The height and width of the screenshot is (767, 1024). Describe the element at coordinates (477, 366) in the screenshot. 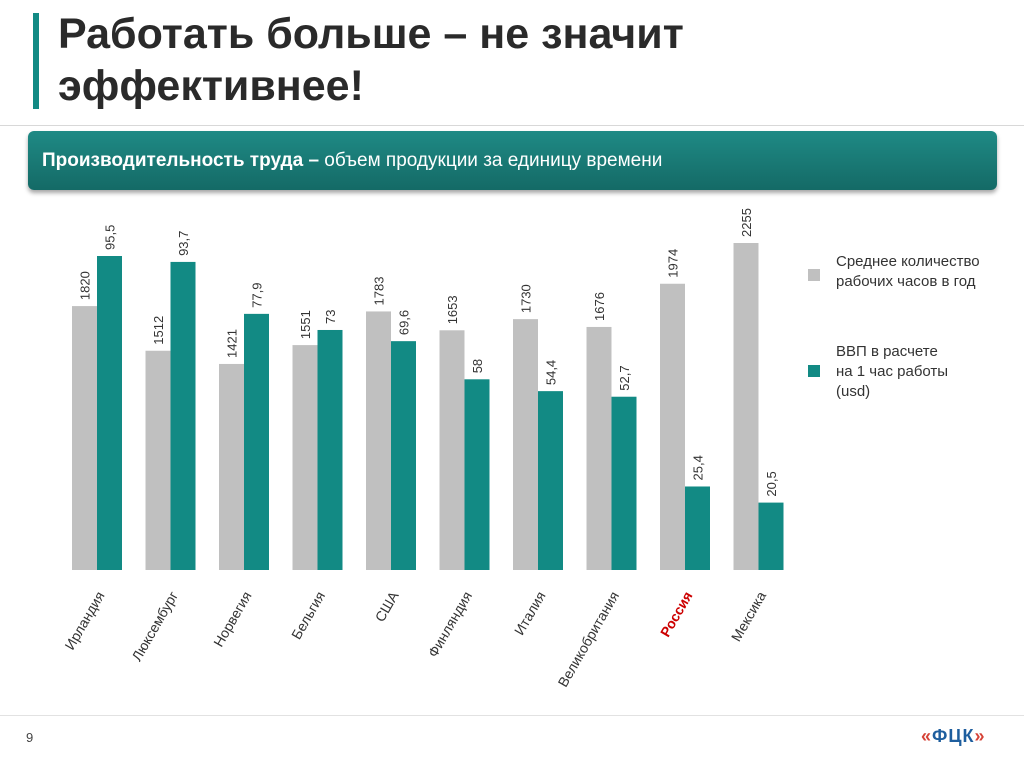

I see `gdp-value-label-6: 58` at that location.